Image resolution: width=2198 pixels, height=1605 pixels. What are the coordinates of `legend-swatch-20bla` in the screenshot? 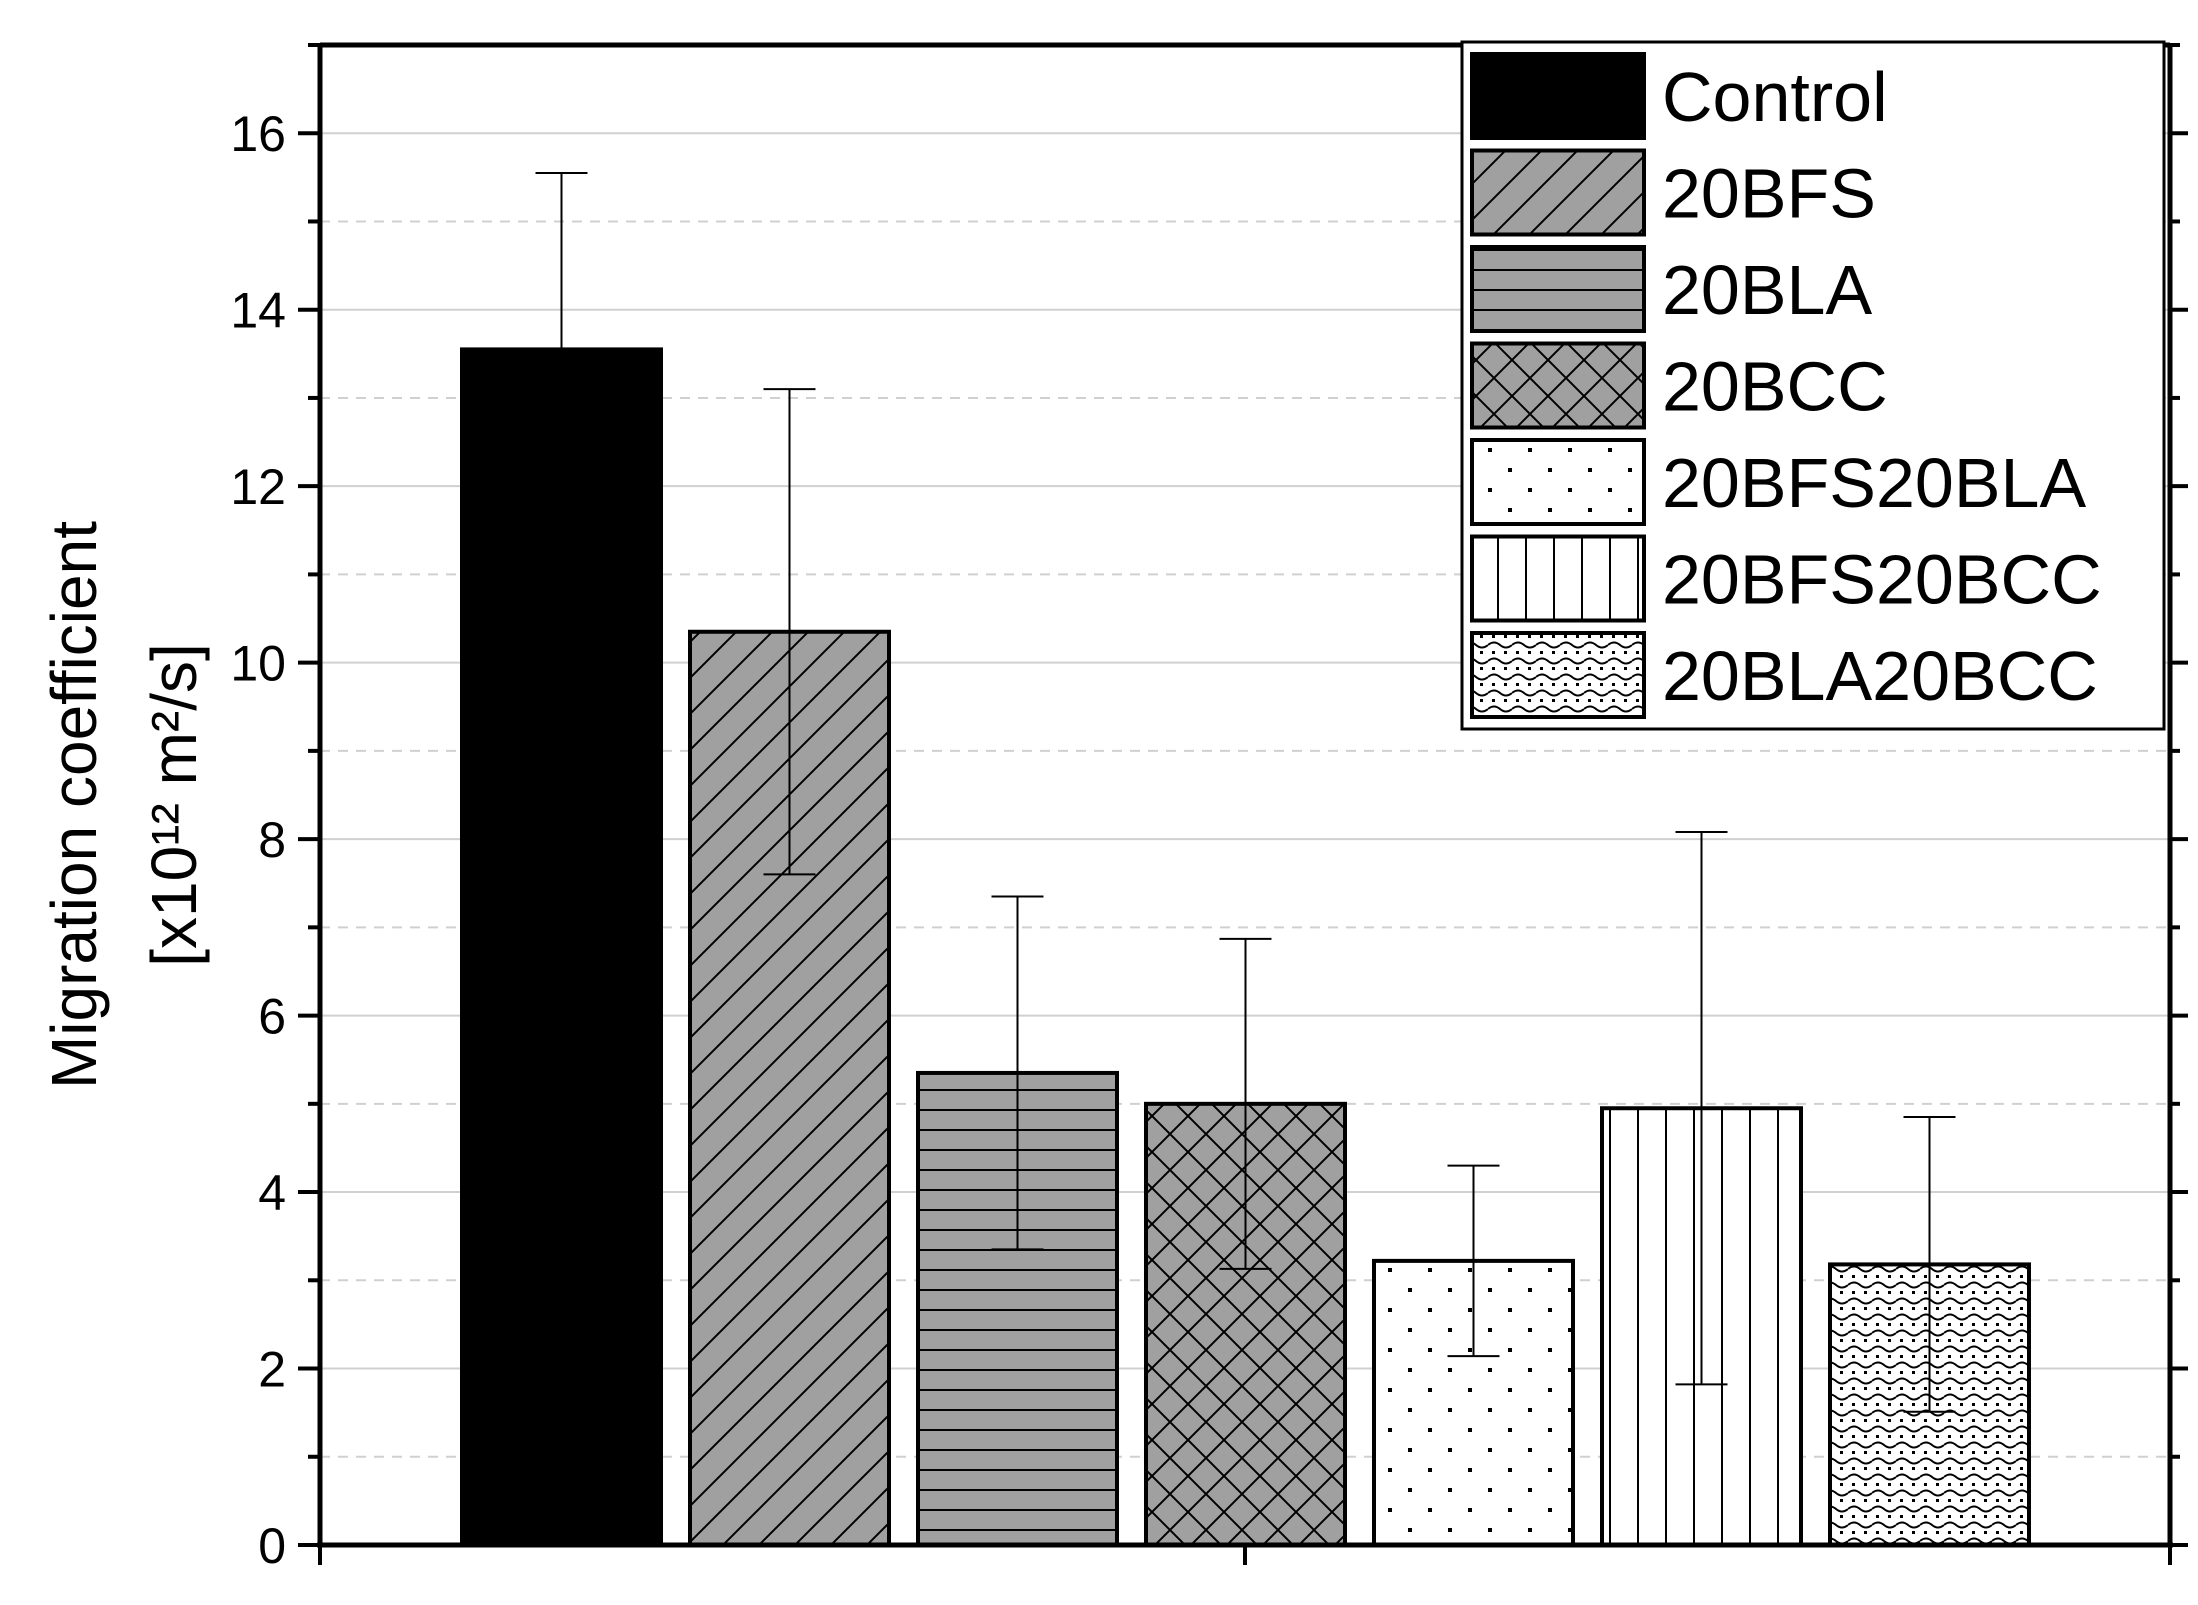 It's located at (1558, 289).